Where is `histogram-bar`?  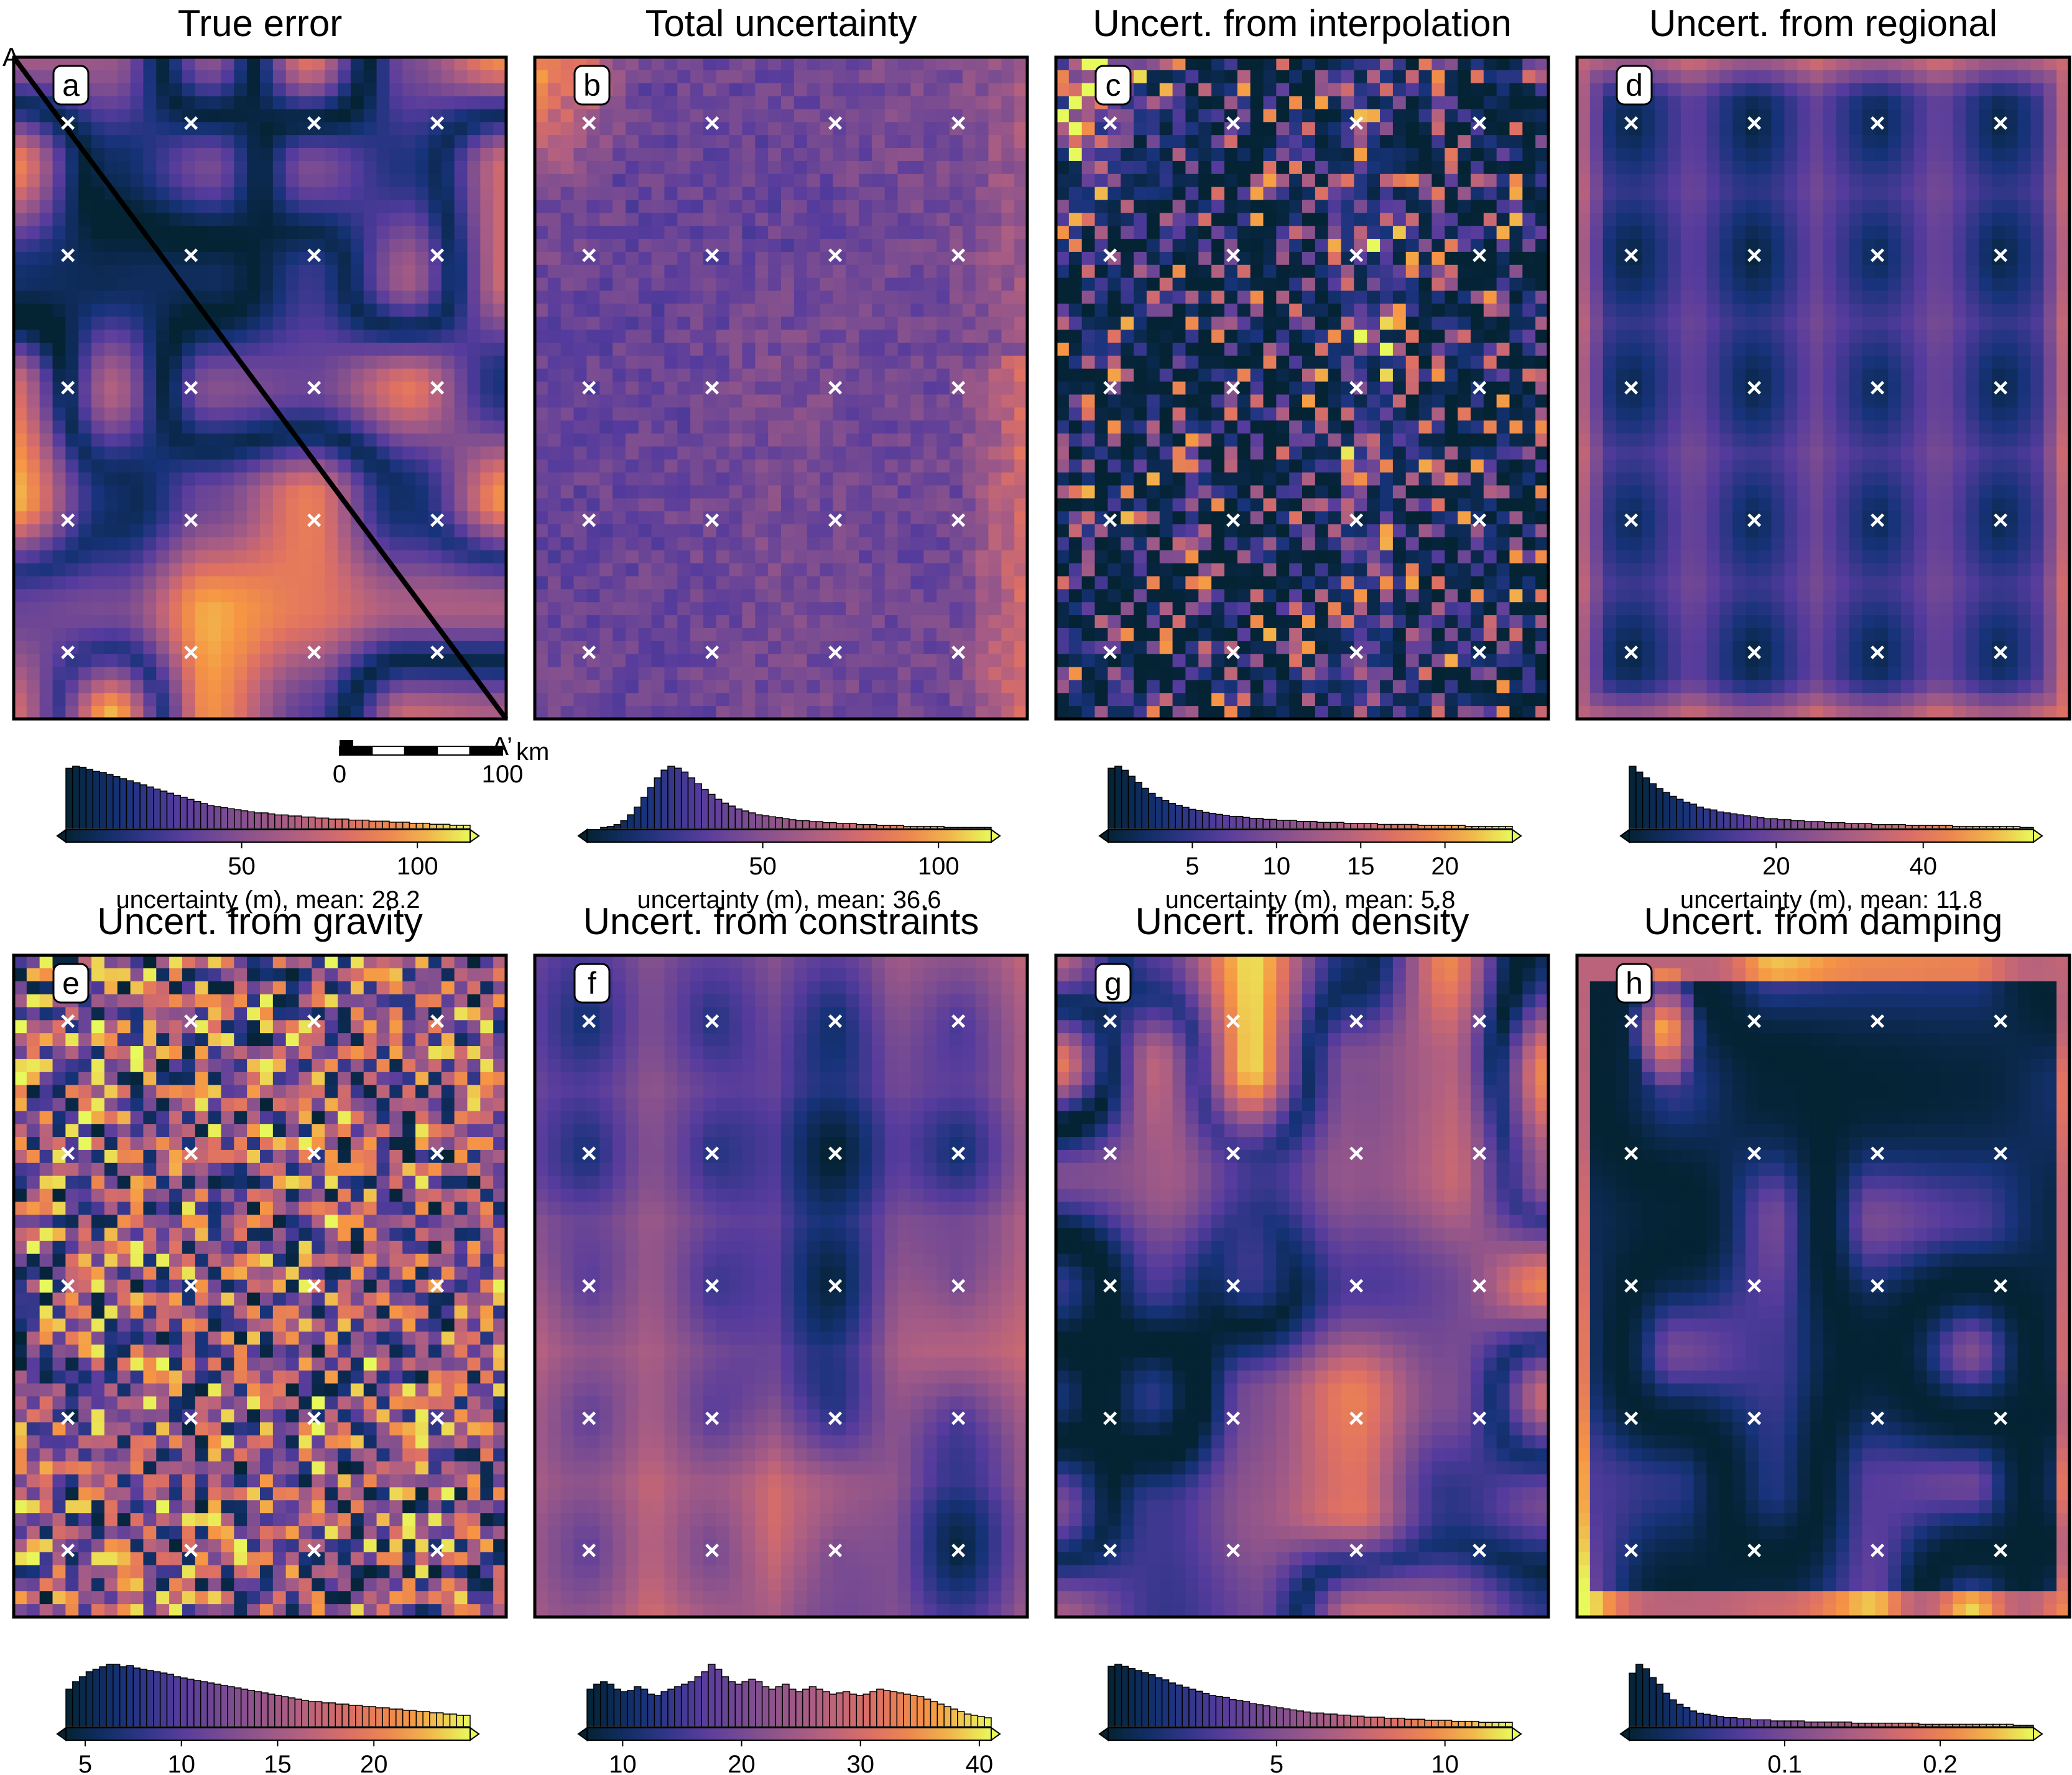
histogram-bar is located at coordinates (123, 803).